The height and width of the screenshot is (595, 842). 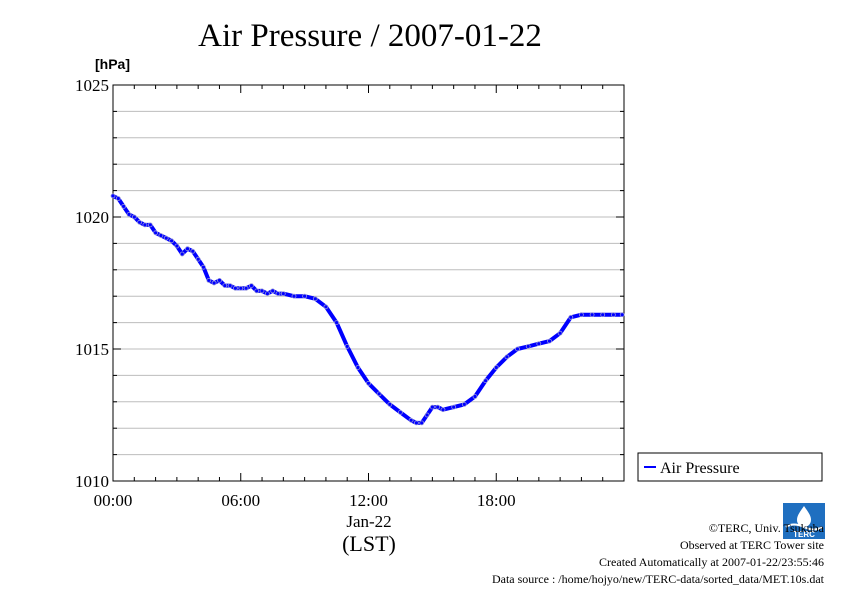 What do you see at coordinates (766, 528) in the screenshot?
I see `copyright-text: ©TERC, Univ. Tsukuba` at bounding box center [766, 528].